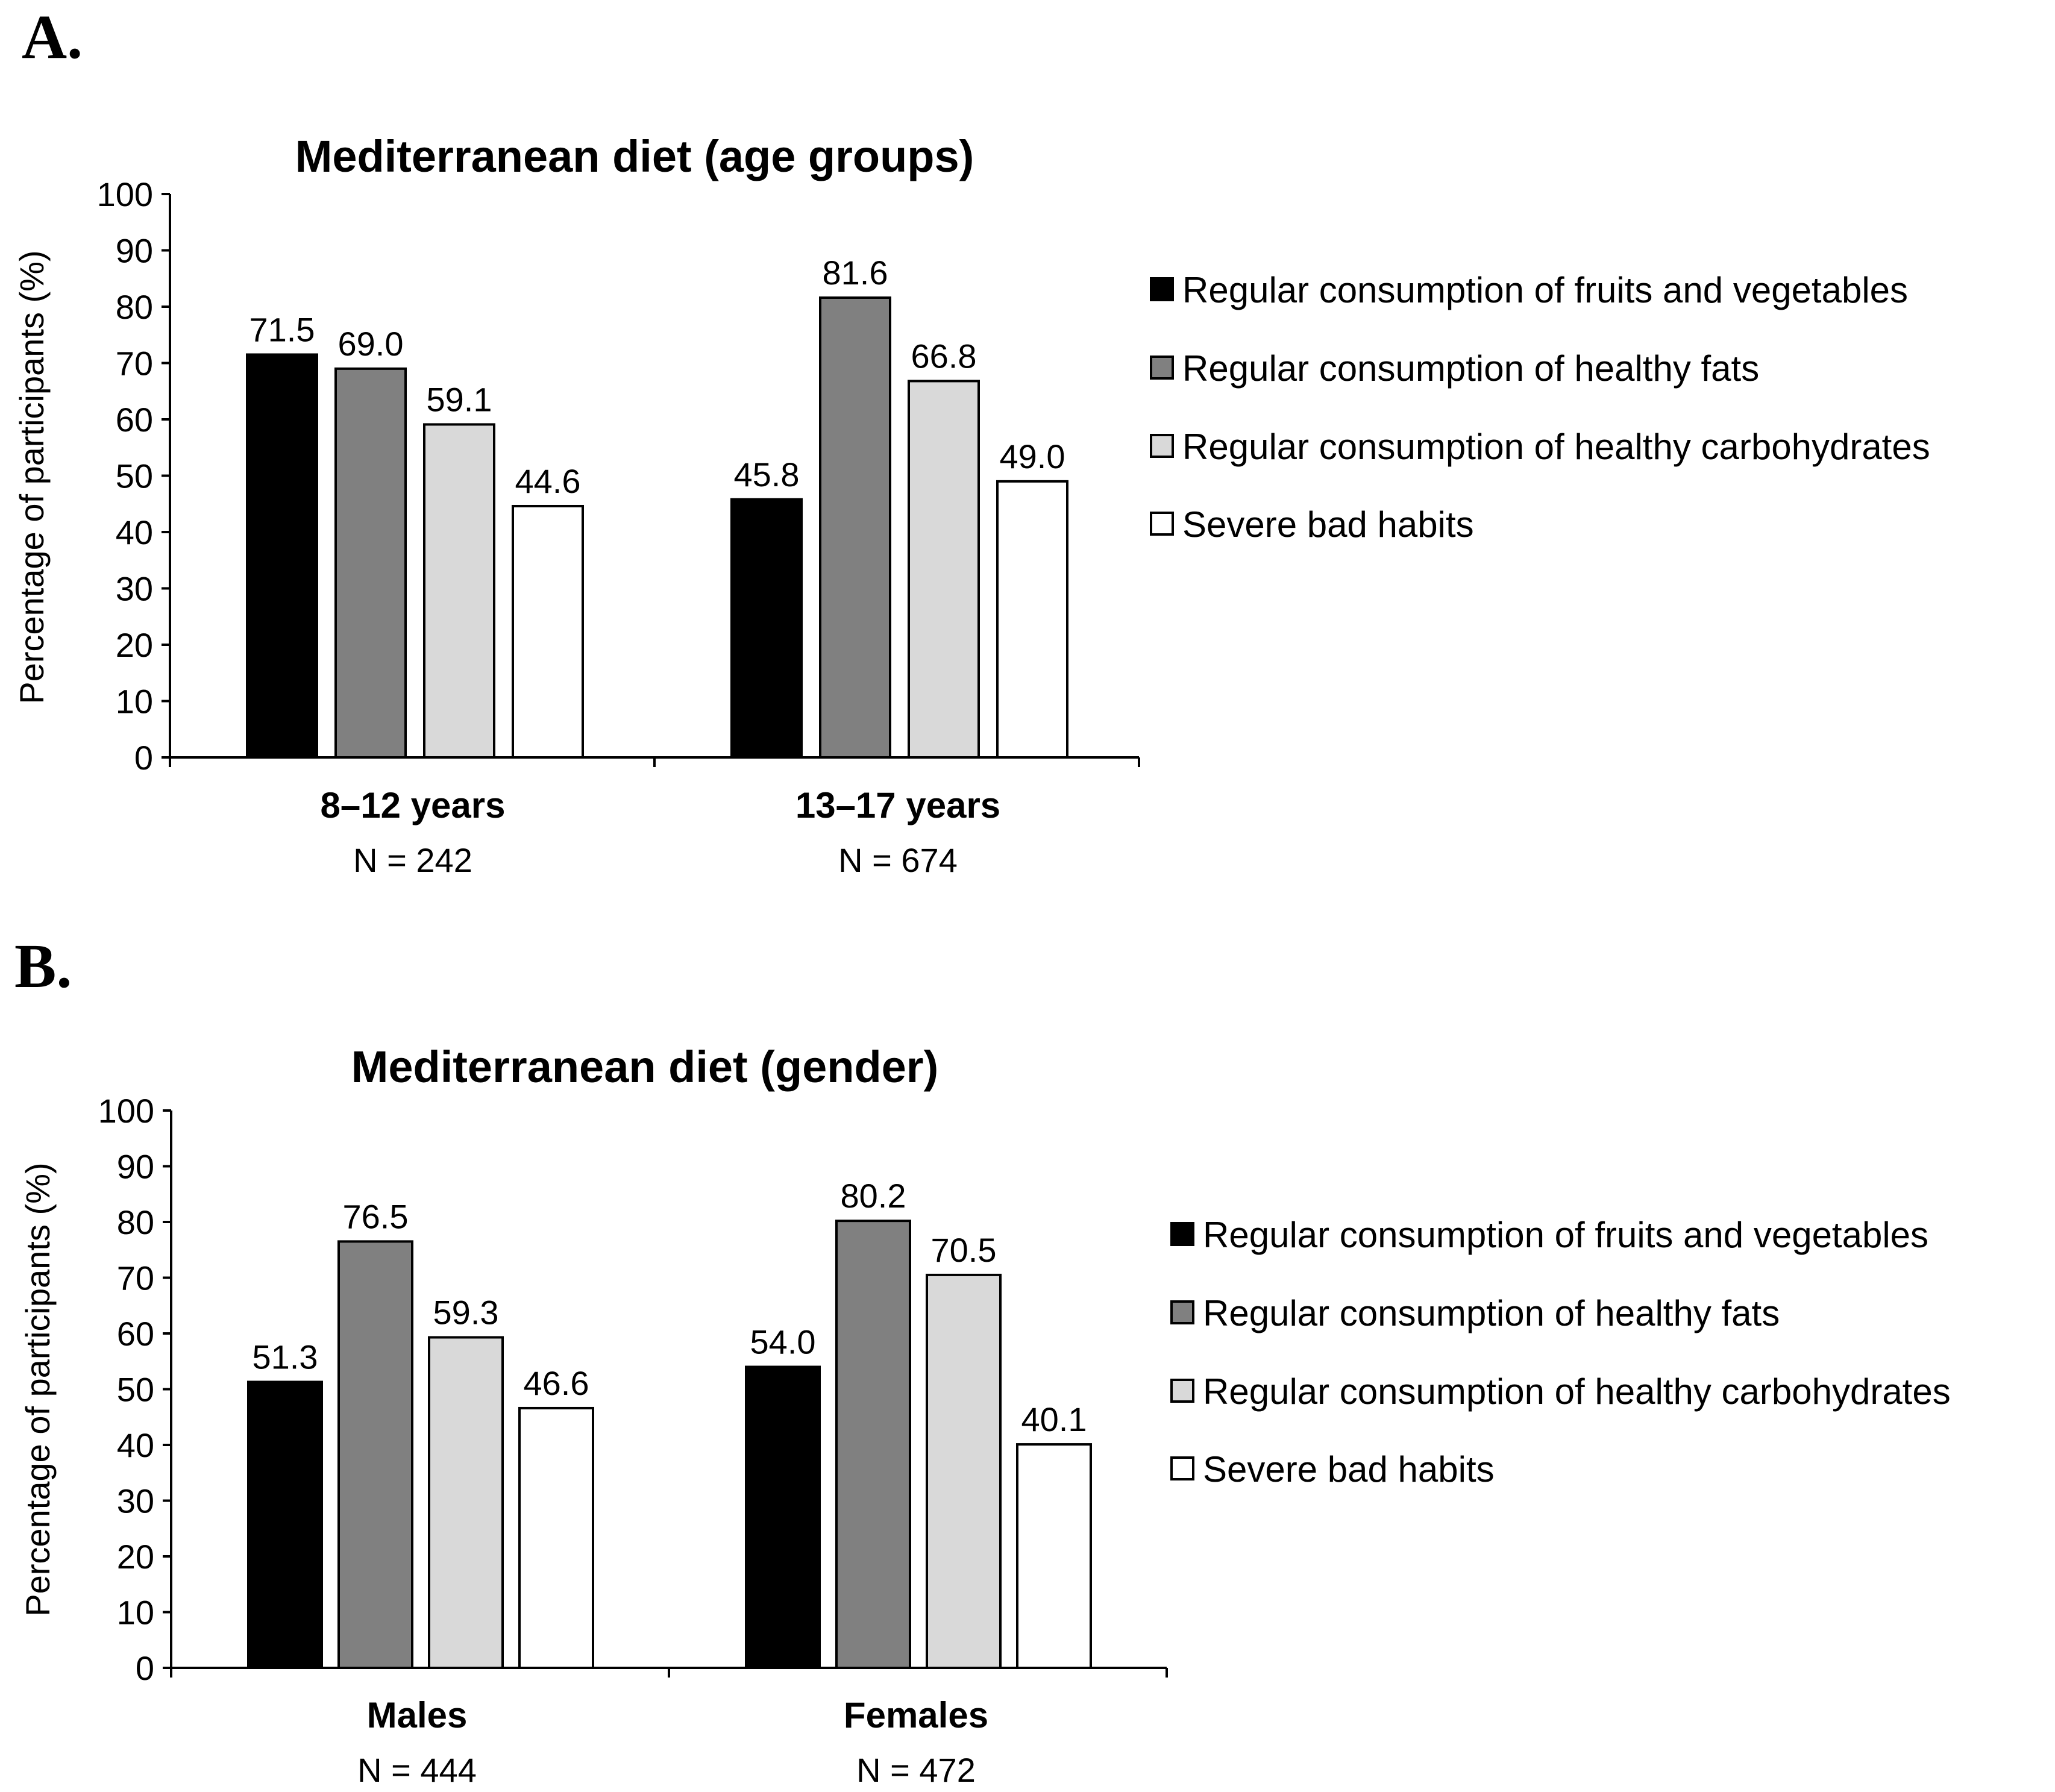  What do you see at coordinates (855, 273) in the screenshot?
I see `bar-data-label: 81.6` at bounding box center [855, 273].